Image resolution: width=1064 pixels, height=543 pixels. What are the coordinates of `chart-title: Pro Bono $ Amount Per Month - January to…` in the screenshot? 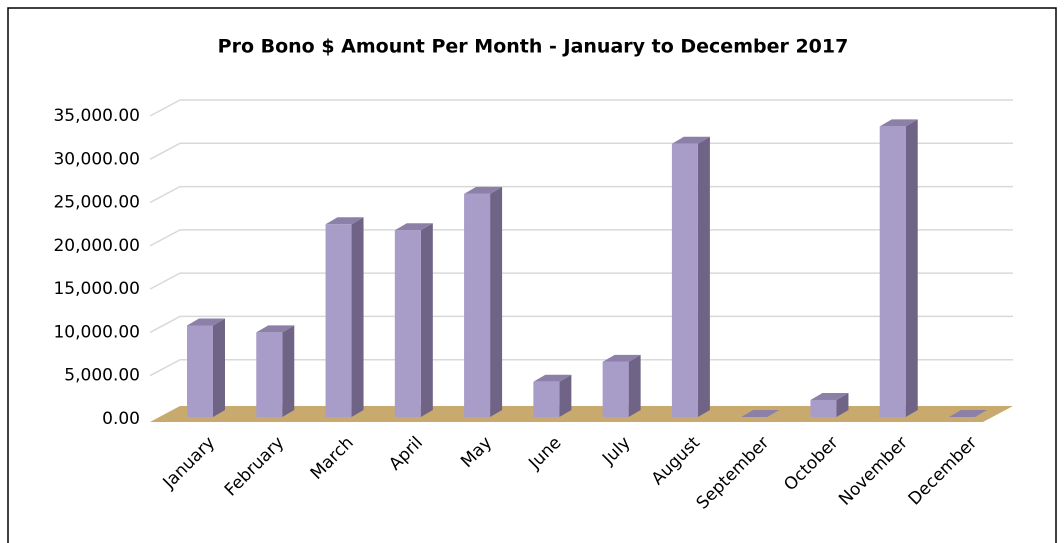 It's located at (533, 47).